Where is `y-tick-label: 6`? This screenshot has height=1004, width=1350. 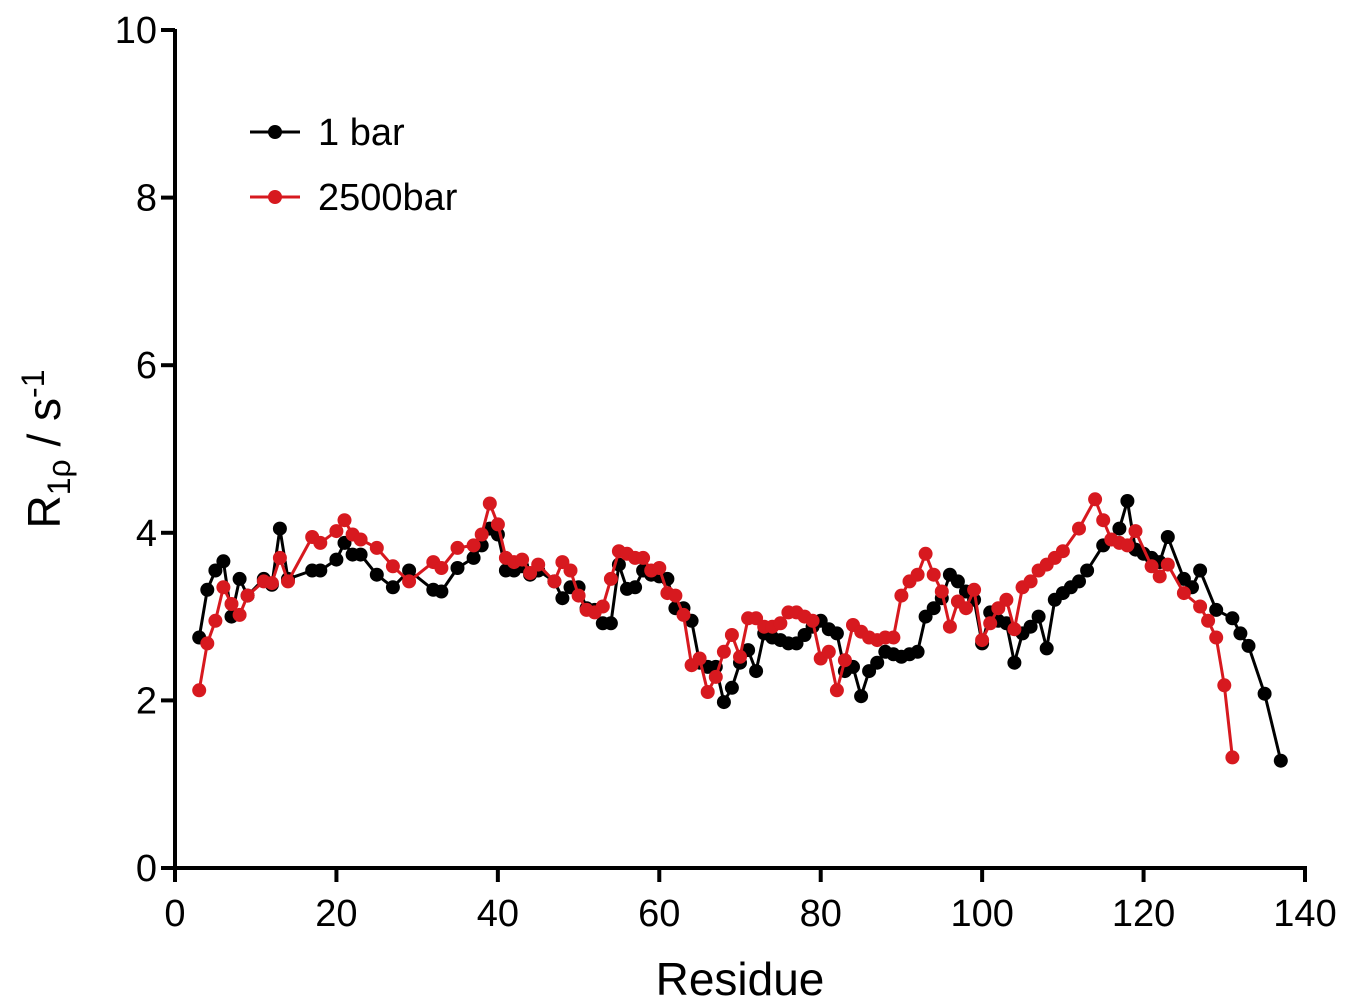
y-tick-label: 6 is located at coordinates (146, 366).